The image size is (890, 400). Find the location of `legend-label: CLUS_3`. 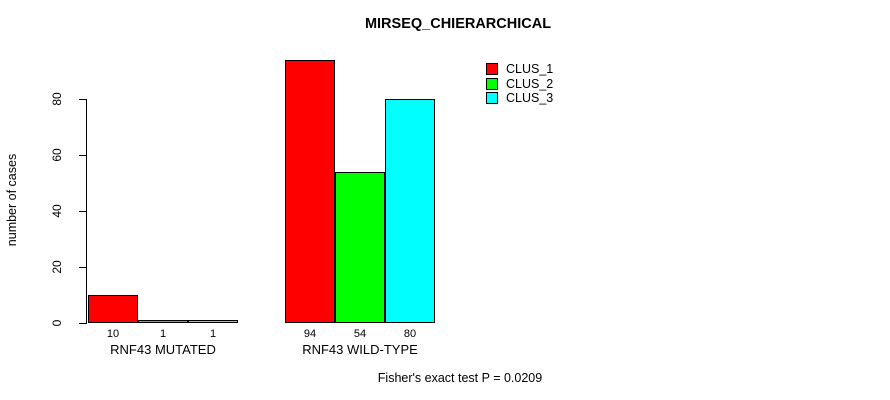

legend-label: CLUS_3 is located at coordinates (530, 98).